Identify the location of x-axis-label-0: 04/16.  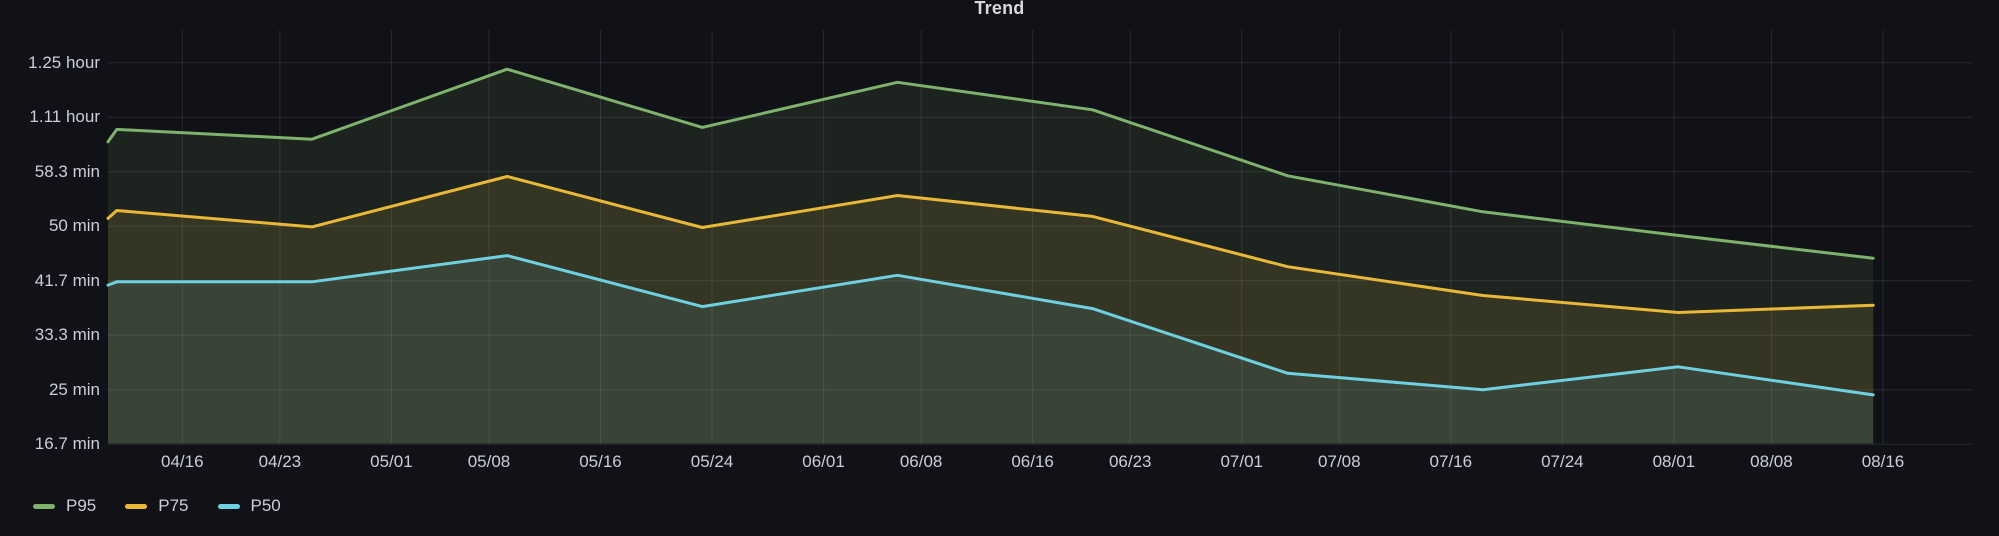
(182, 461).